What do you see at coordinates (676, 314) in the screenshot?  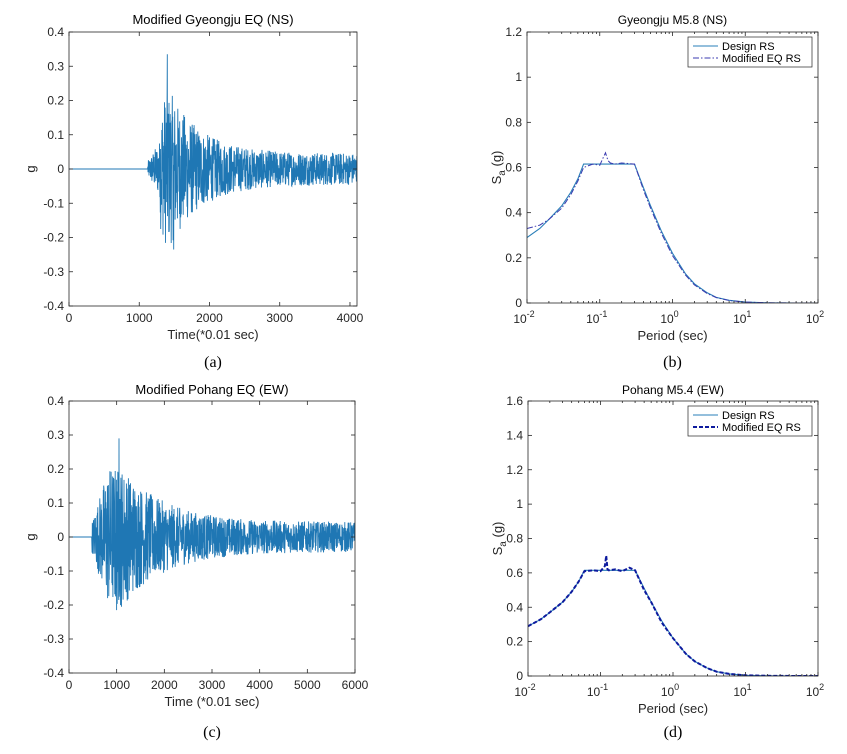 I see `x-tick-exponent: 0` at bounding box center [676, 314].